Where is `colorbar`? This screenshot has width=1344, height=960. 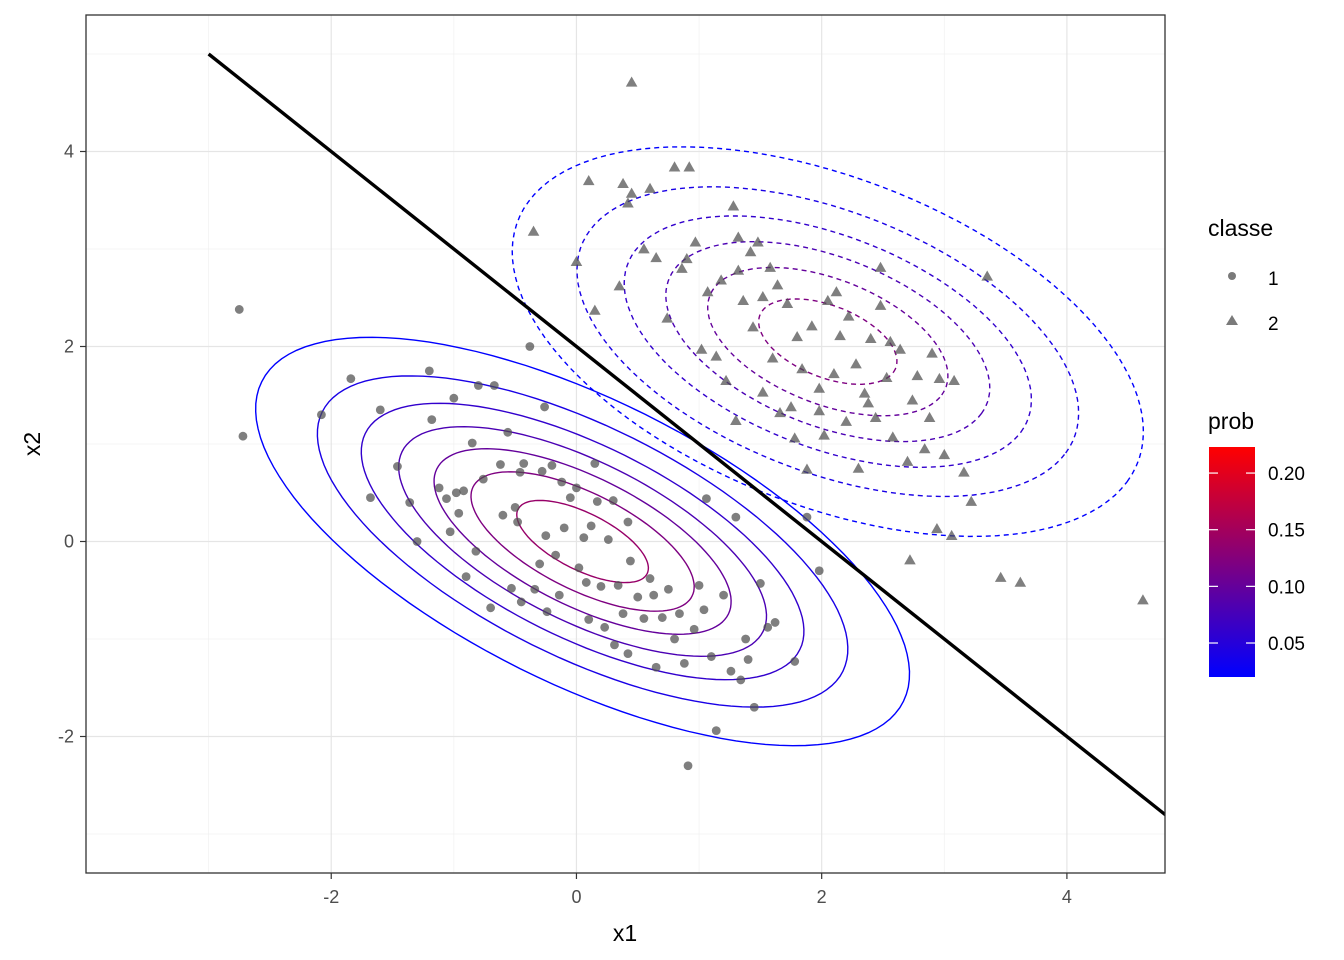 colorbar is located at coordinates (1232, 562).